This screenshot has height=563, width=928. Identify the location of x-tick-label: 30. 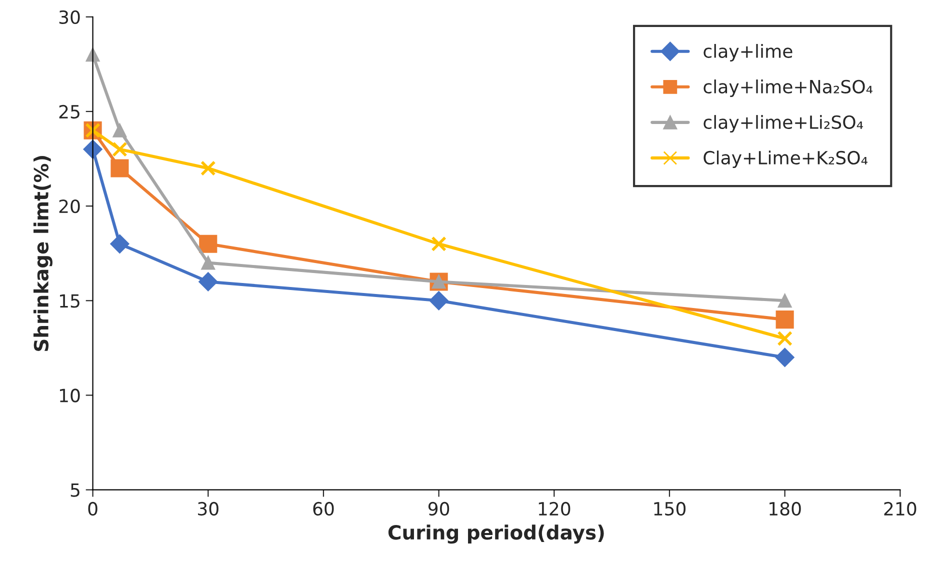
(208, 509).